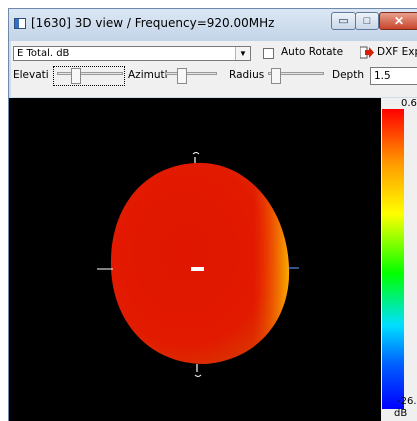  What do you see at coordinates (367, 21) in the screenshot?
I see `maximize-button: □` at bounding box center [367, 21].